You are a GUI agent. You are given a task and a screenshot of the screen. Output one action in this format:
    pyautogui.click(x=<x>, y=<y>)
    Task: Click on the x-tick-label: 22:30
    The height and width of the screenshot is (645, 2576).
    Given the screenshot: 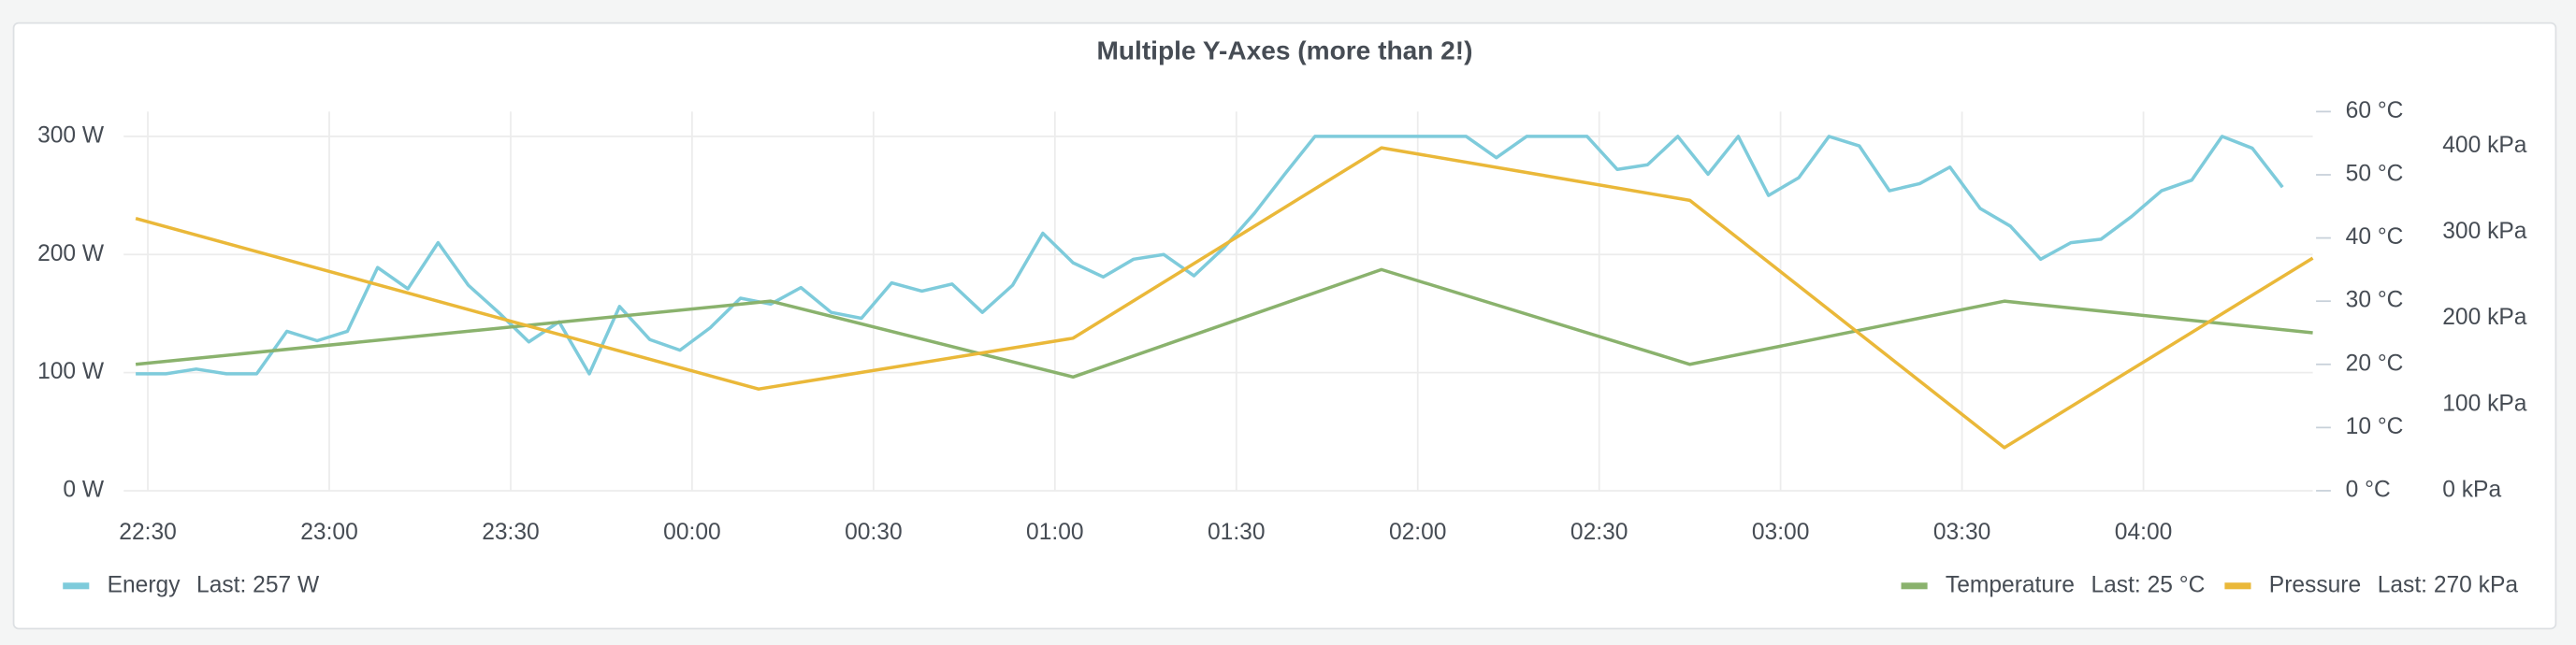 What is the action you would take?
    pyautogui.click(x=148, y=532)
    